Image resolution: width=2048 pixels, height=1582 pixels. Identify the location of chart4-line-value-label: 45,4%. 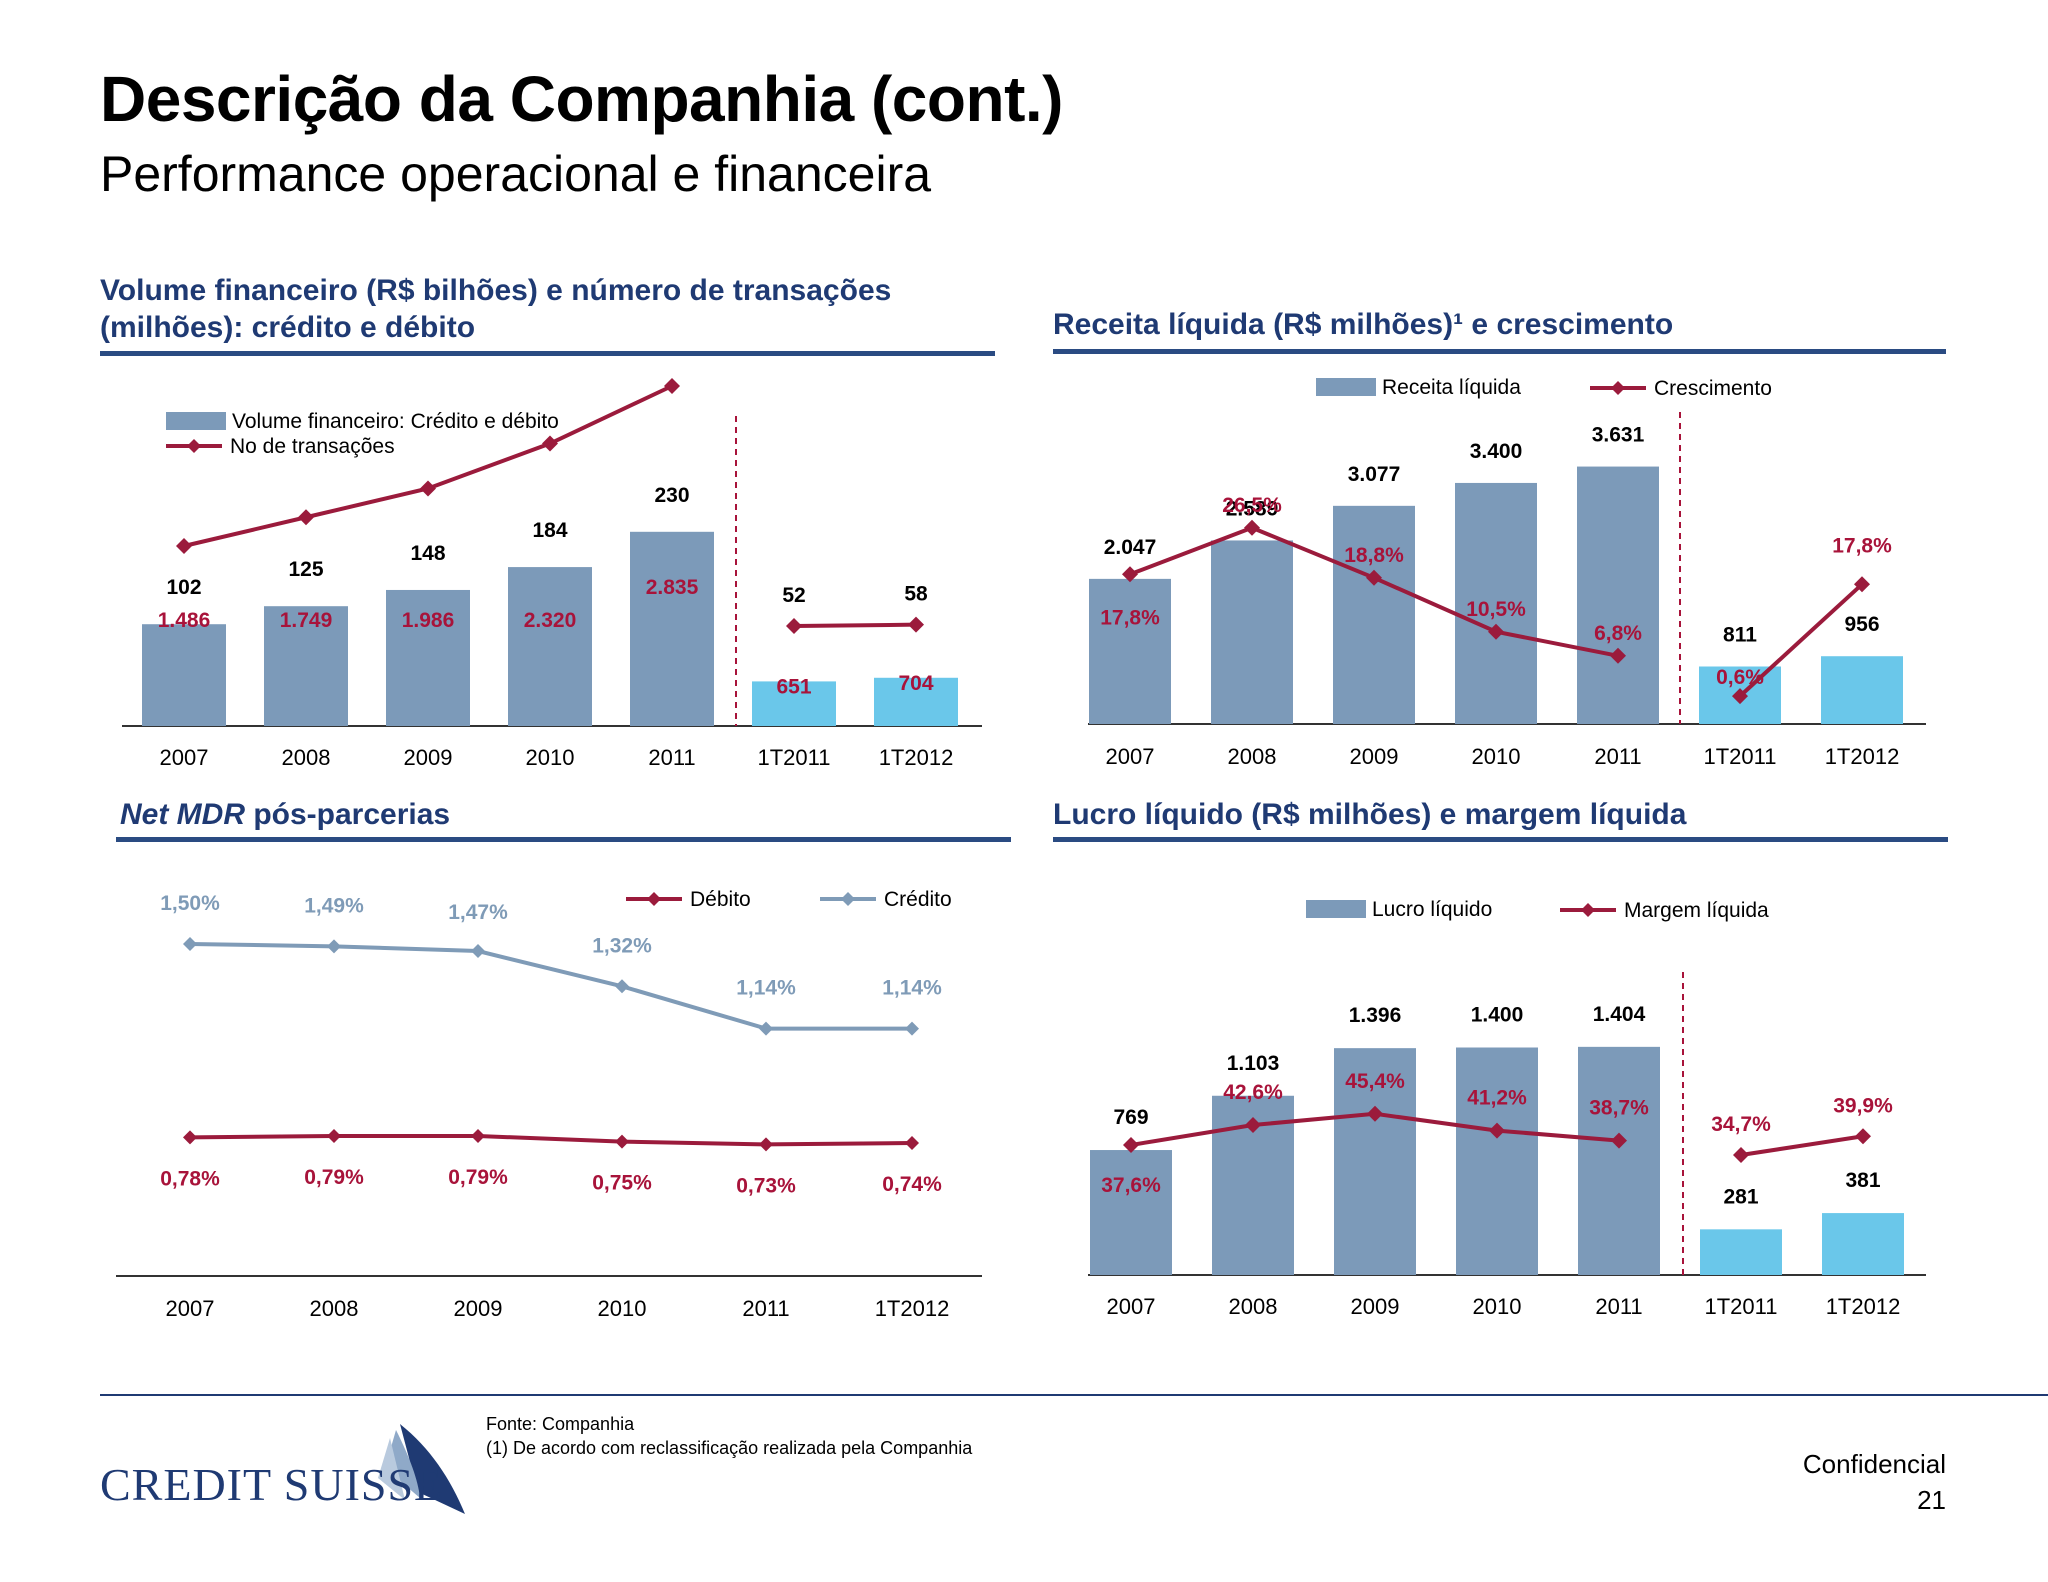
(1375, 1081).